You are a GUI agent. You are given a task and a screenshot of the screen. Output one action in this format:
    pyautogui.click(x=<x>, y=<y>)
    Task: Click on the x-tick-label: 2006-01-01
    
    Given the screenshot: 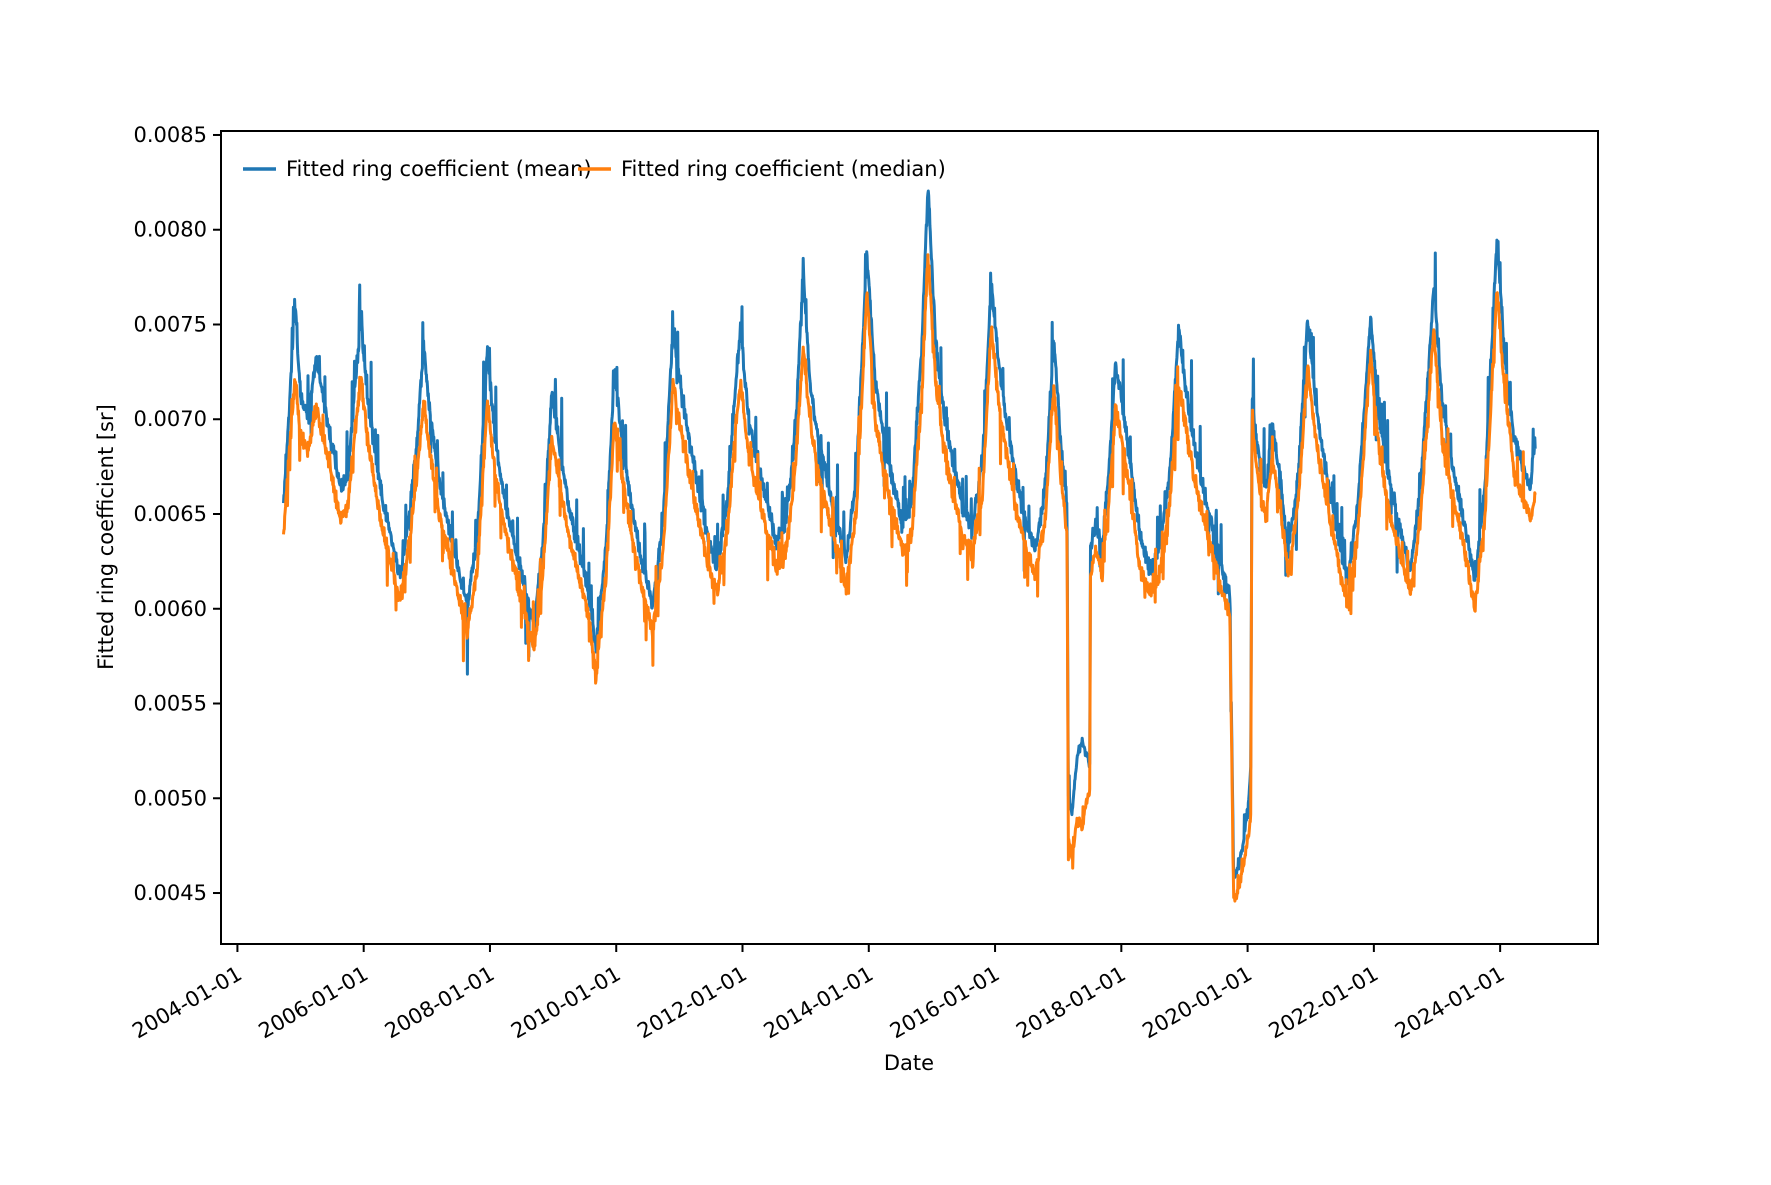 What is the action you would take?
    pyautogui.click(x=313, y=1003)
    